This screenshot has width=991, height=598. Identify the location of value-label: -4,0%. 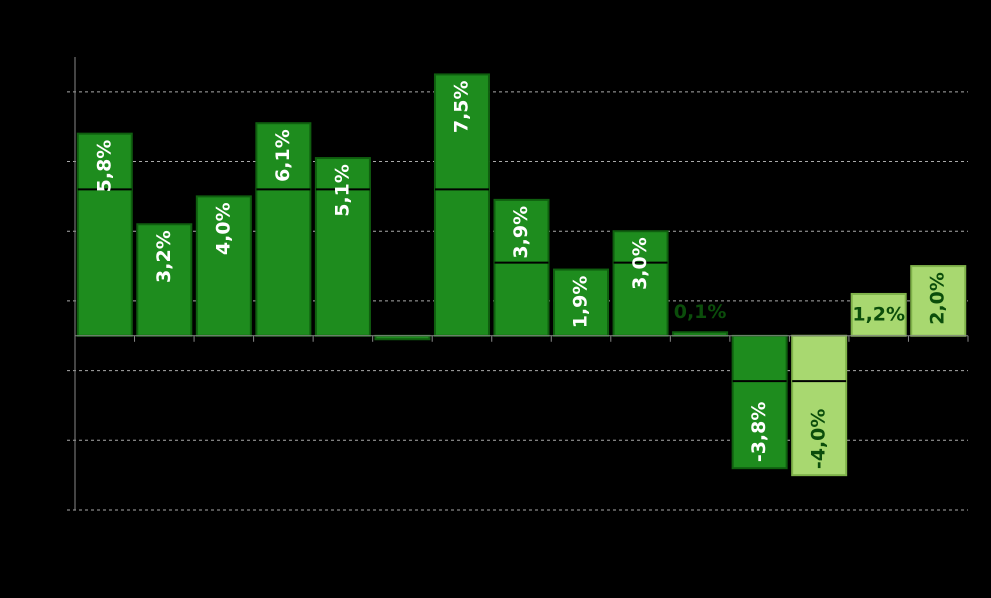
(819, 439).